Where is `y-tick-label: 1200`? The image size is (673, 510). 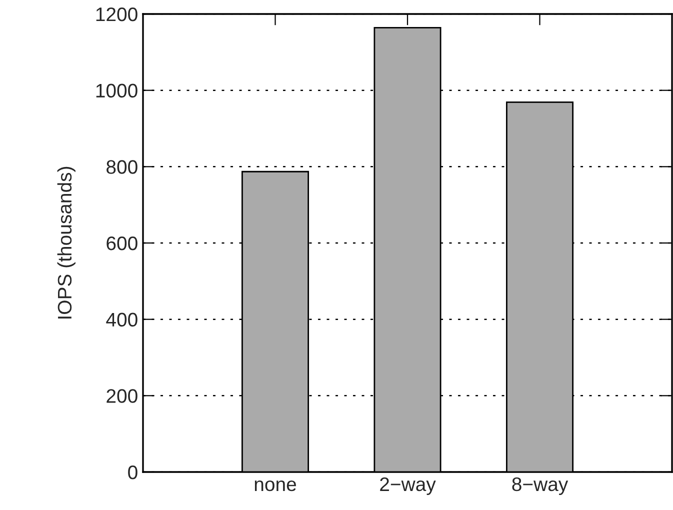 y-tick-label: 1200 is located at coordinates (117, 14).